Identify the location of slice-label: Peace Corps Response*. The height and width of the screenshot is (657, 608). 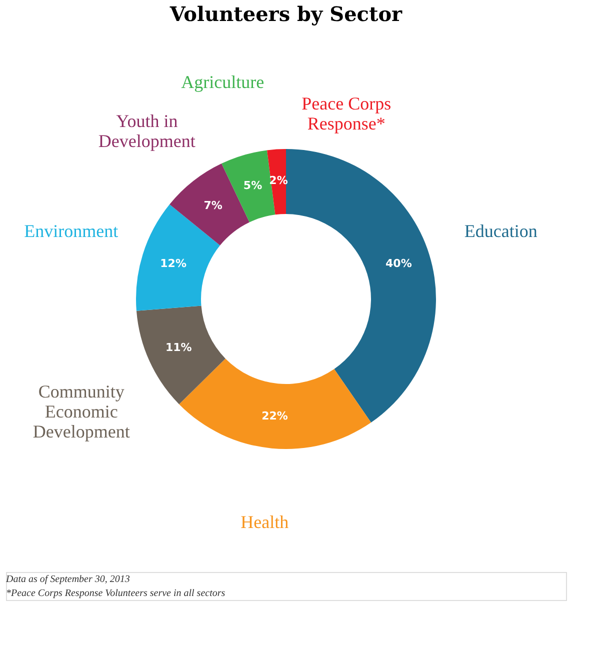
(347, 113).